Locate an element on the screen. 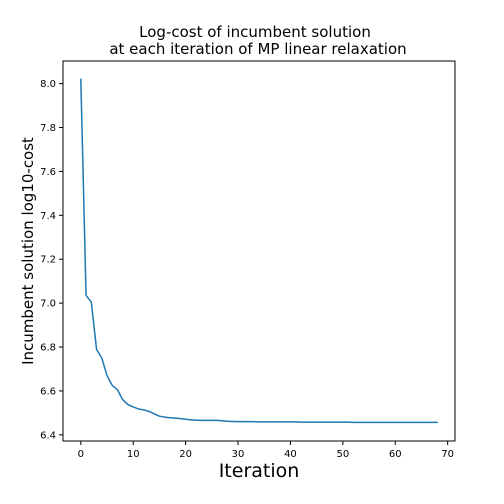  x-tick-label: 10 is located at coordinates (133, 454).